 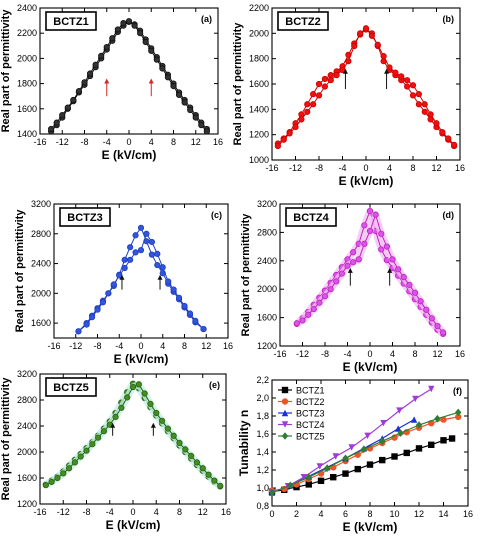 What do you see at coordinates (449, 215) in the screenshot?
I see `panel-letter: (d)` at bounding box center [449, 215].